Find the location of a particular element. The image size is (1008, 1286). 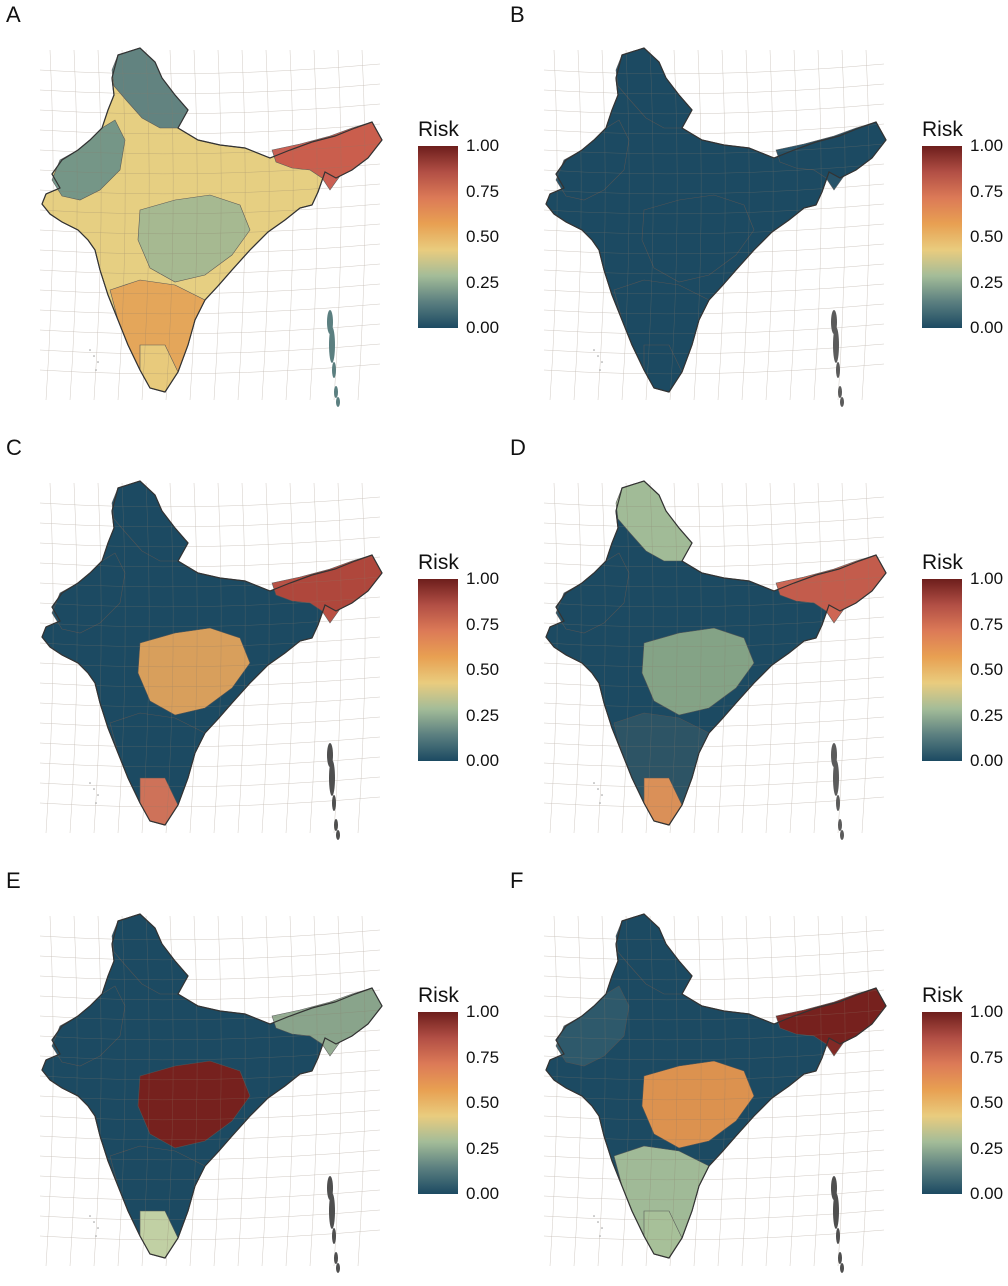

panel-letter: A is located at coordinates (13, 14).